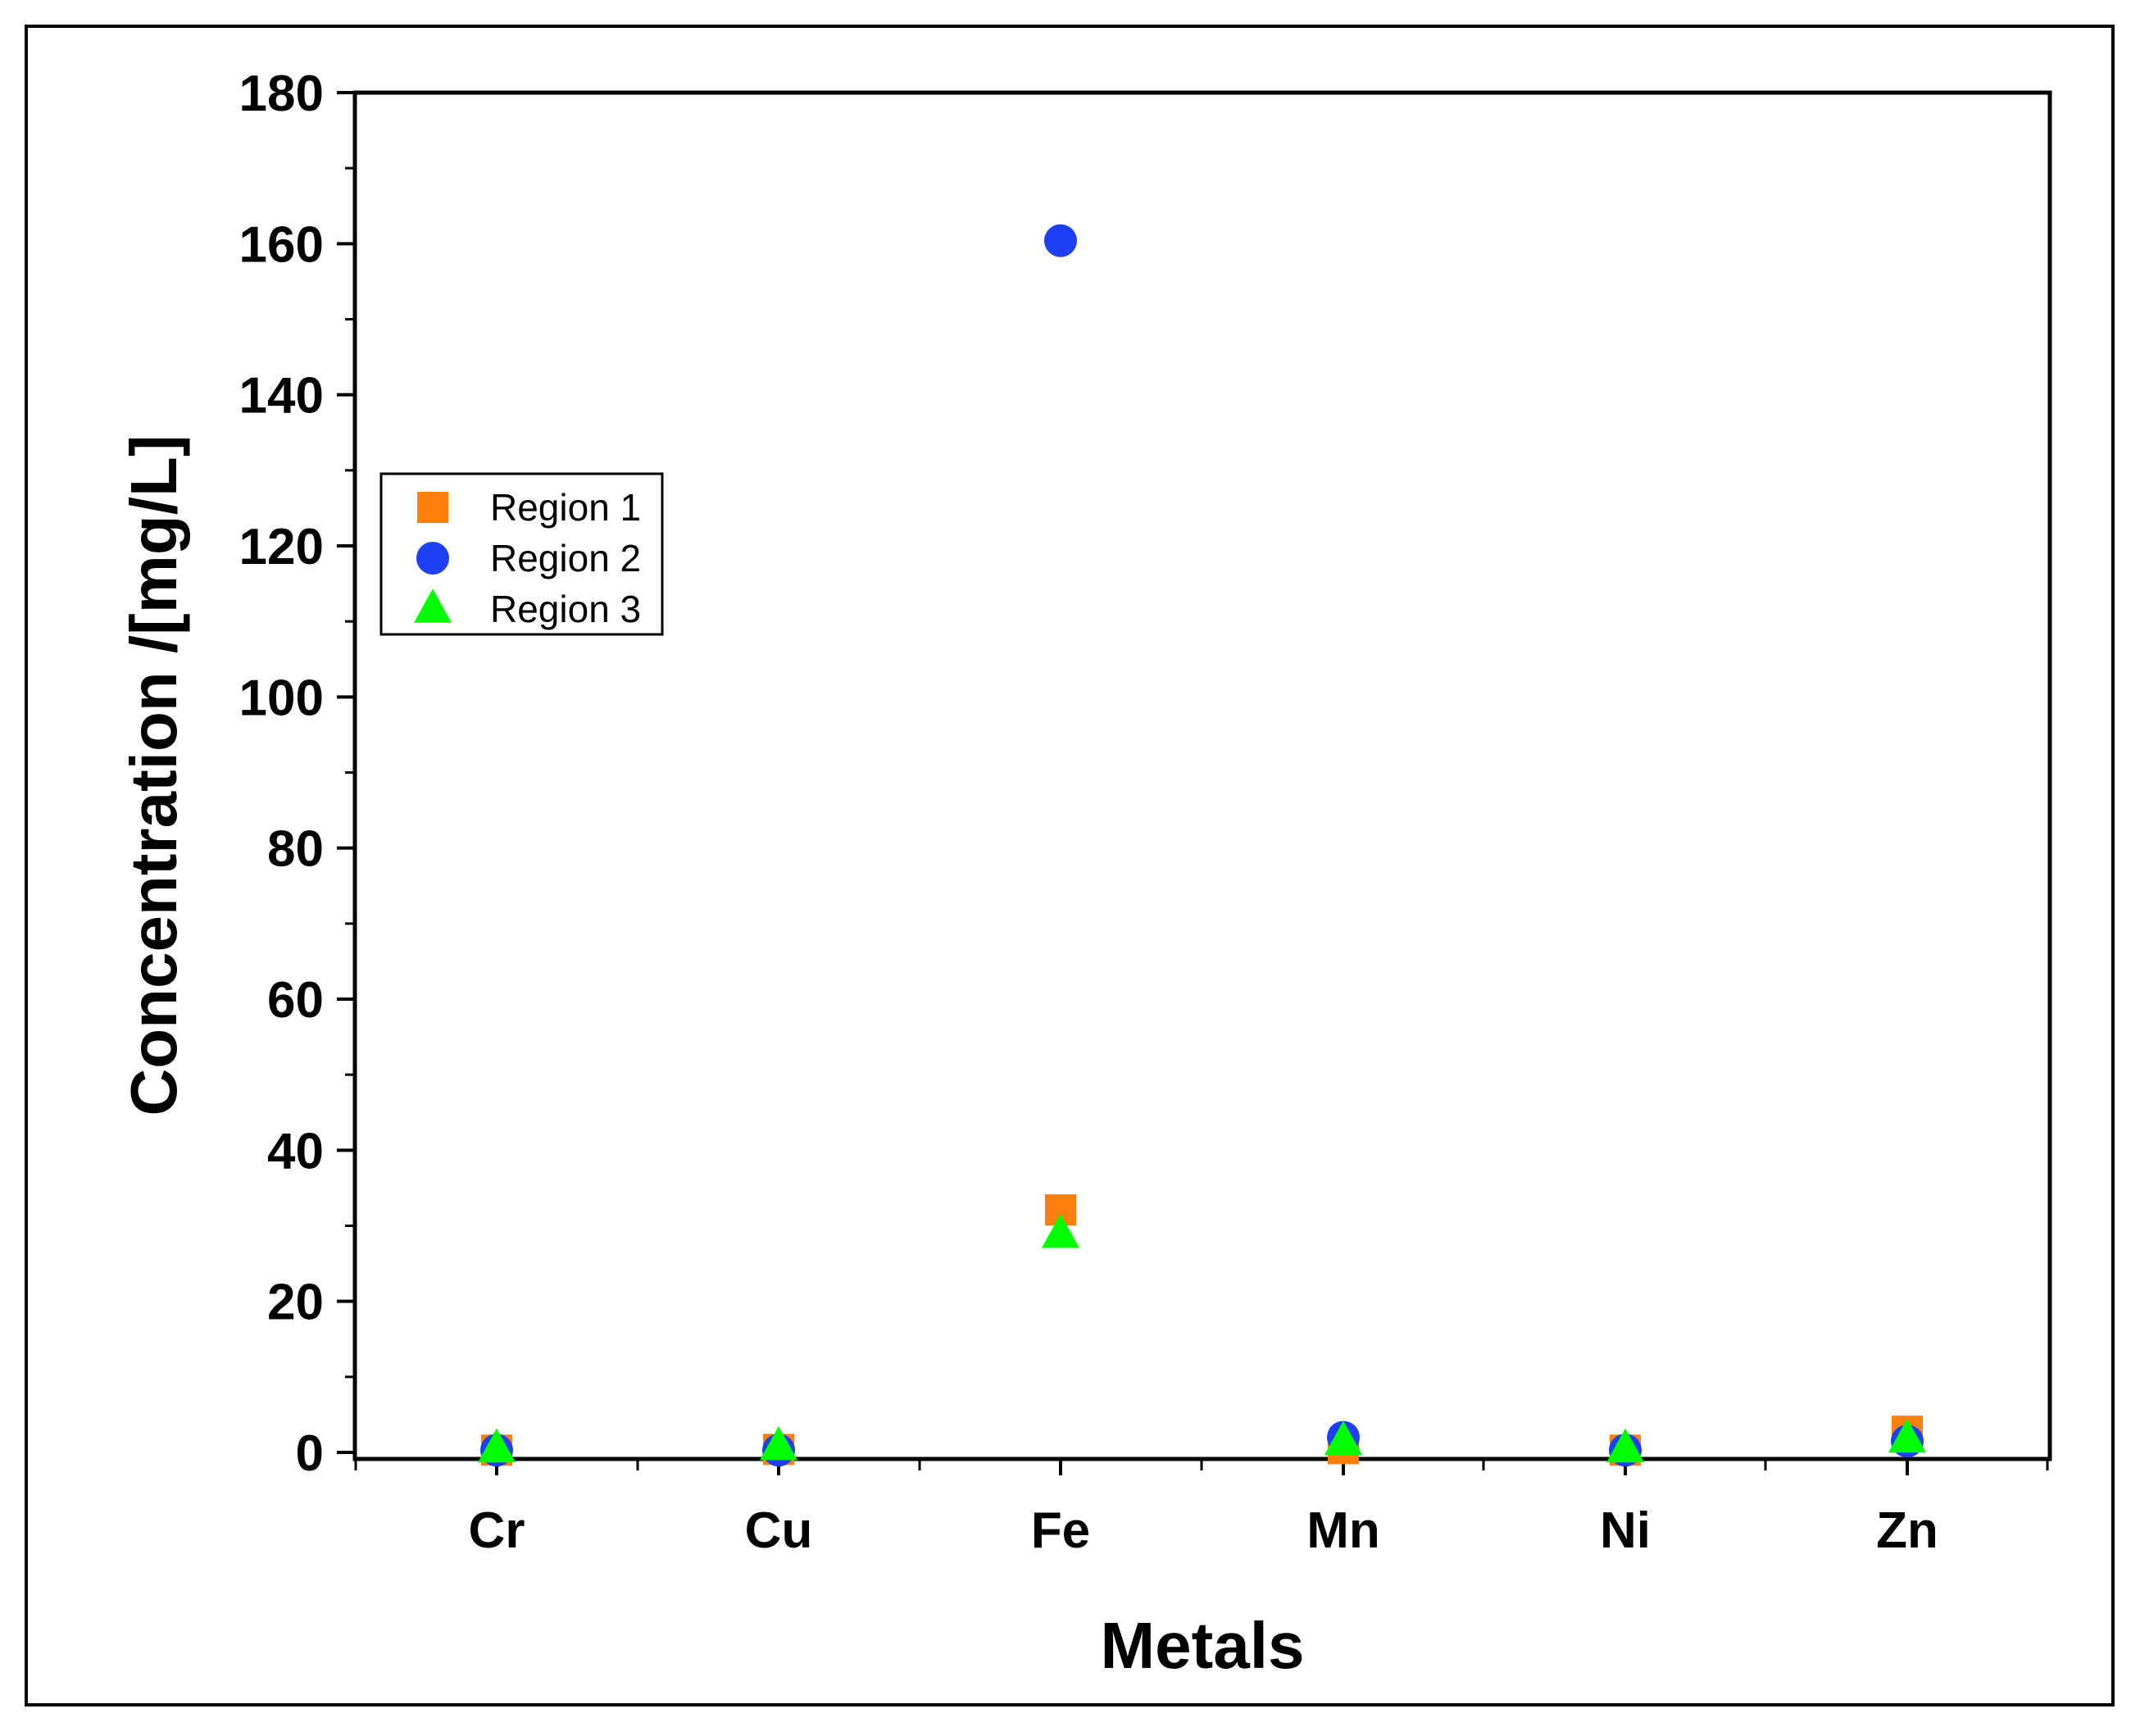  Describe the element at coordinates (1201, 1509) in the screenshot. I see `x-axis: Cr Cu Fe Mn Ni Zn` at that location.